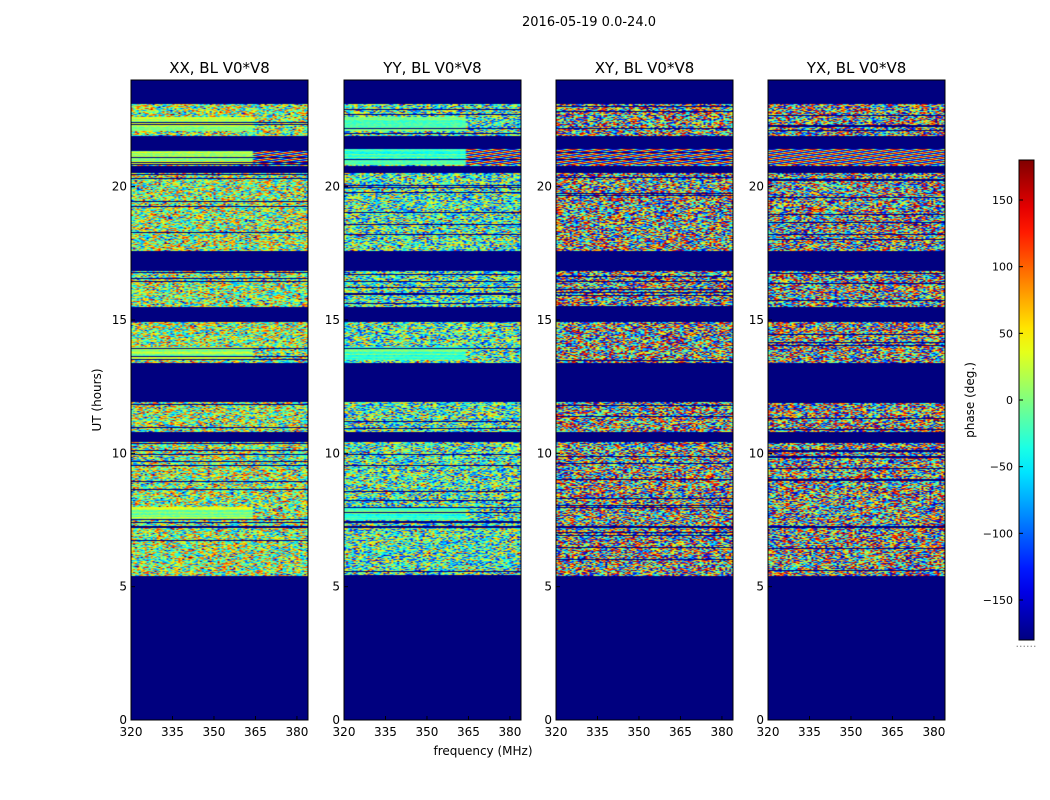  I want to click on panel-title: XX, BL V0*V8, so click(219, 68).